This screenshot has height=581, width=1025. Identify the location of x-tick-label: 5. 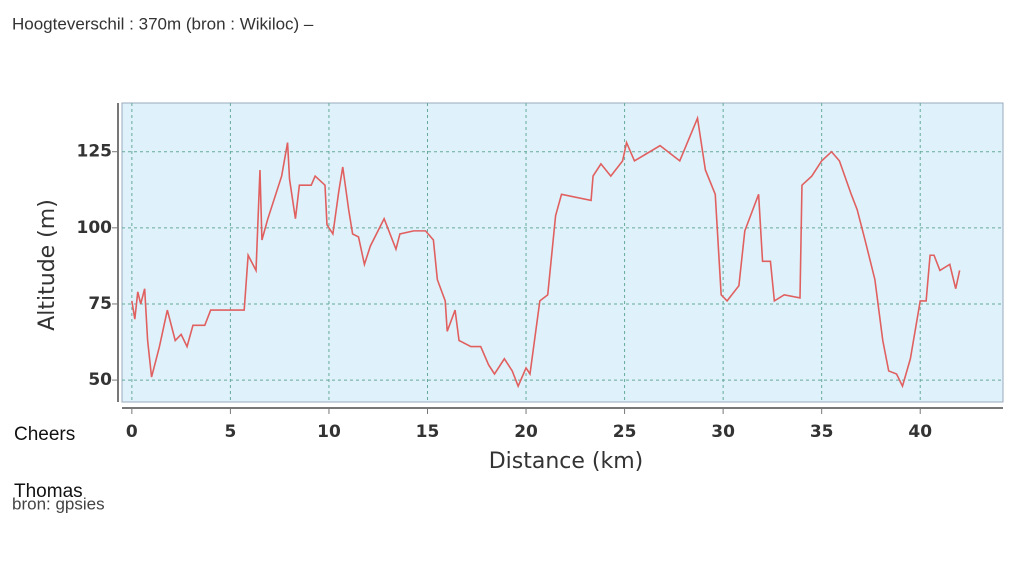
(230, 432).